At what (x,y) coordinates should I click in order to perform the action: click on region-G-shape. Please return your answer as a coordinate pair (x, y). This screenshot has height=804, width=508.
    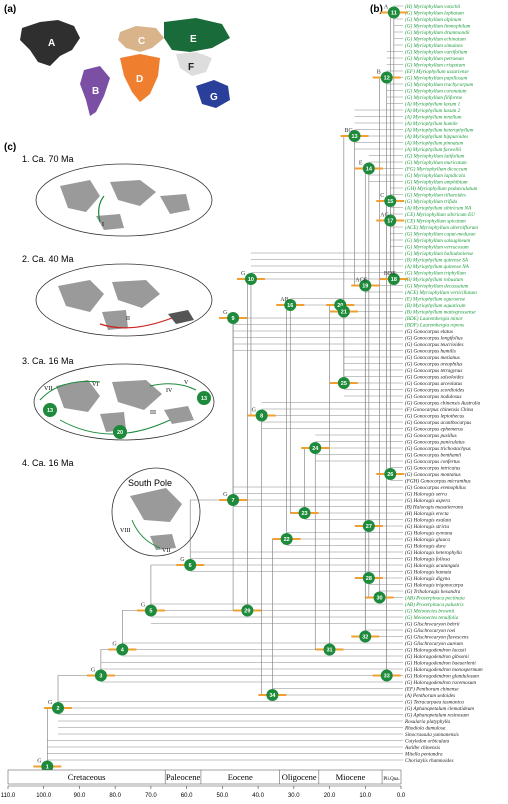
    Looking at the image, I should click on (213, 94).